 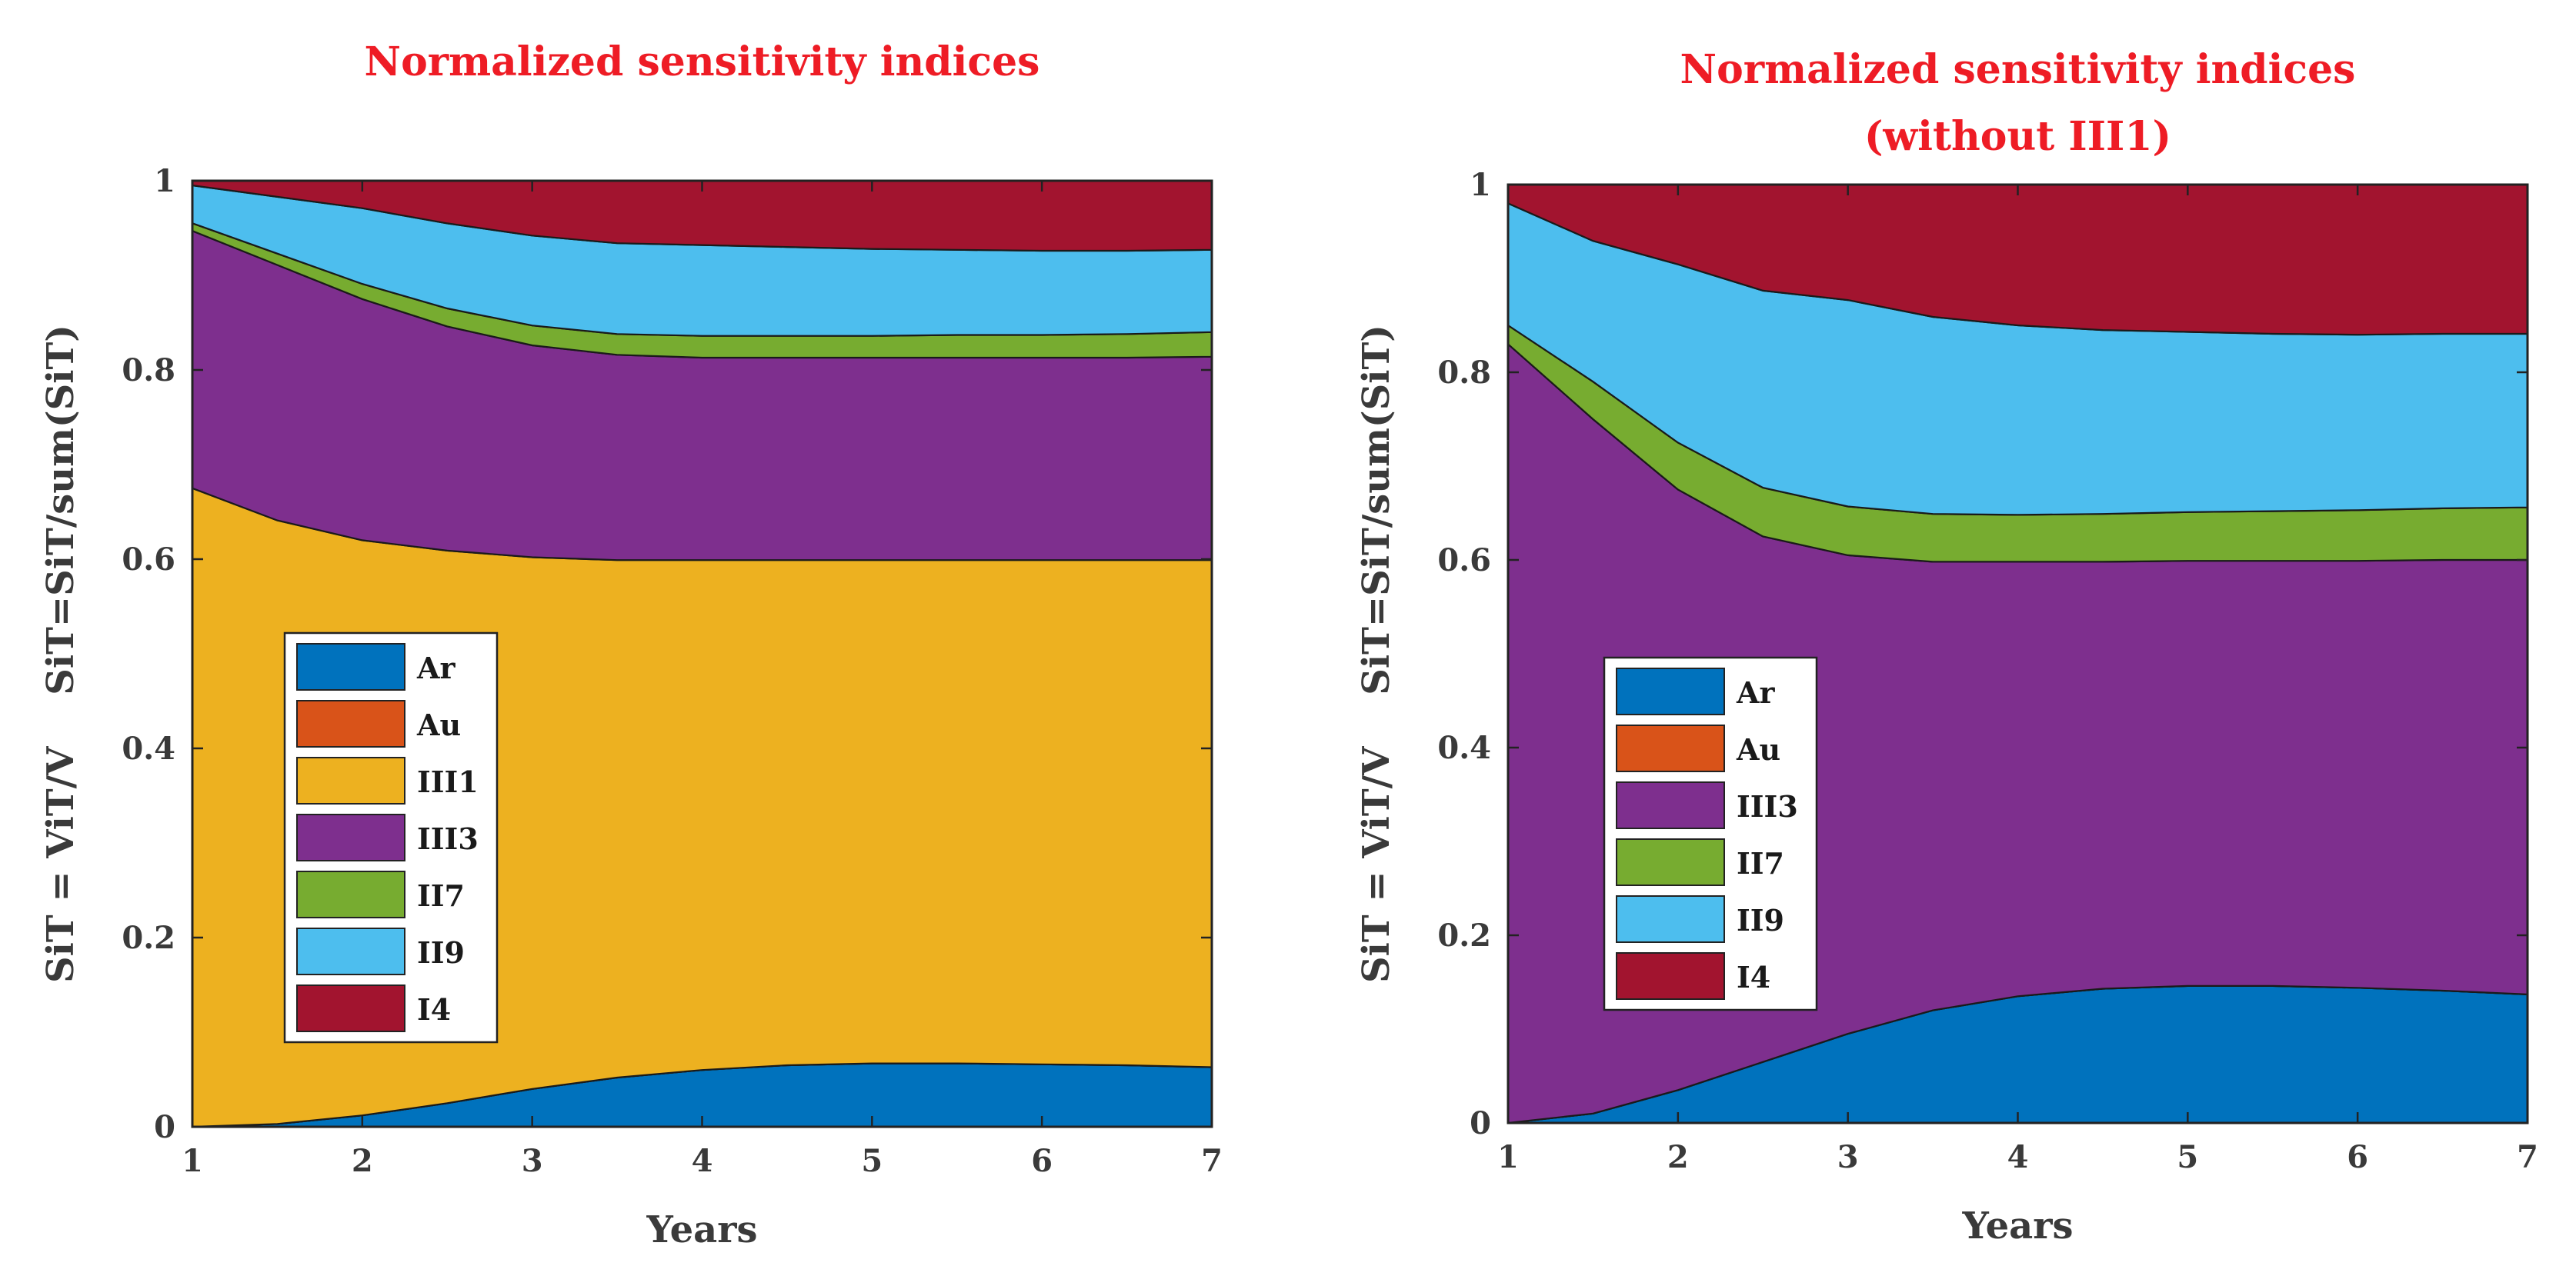 I want to click on legend-box, so click(x=1711, y=834).